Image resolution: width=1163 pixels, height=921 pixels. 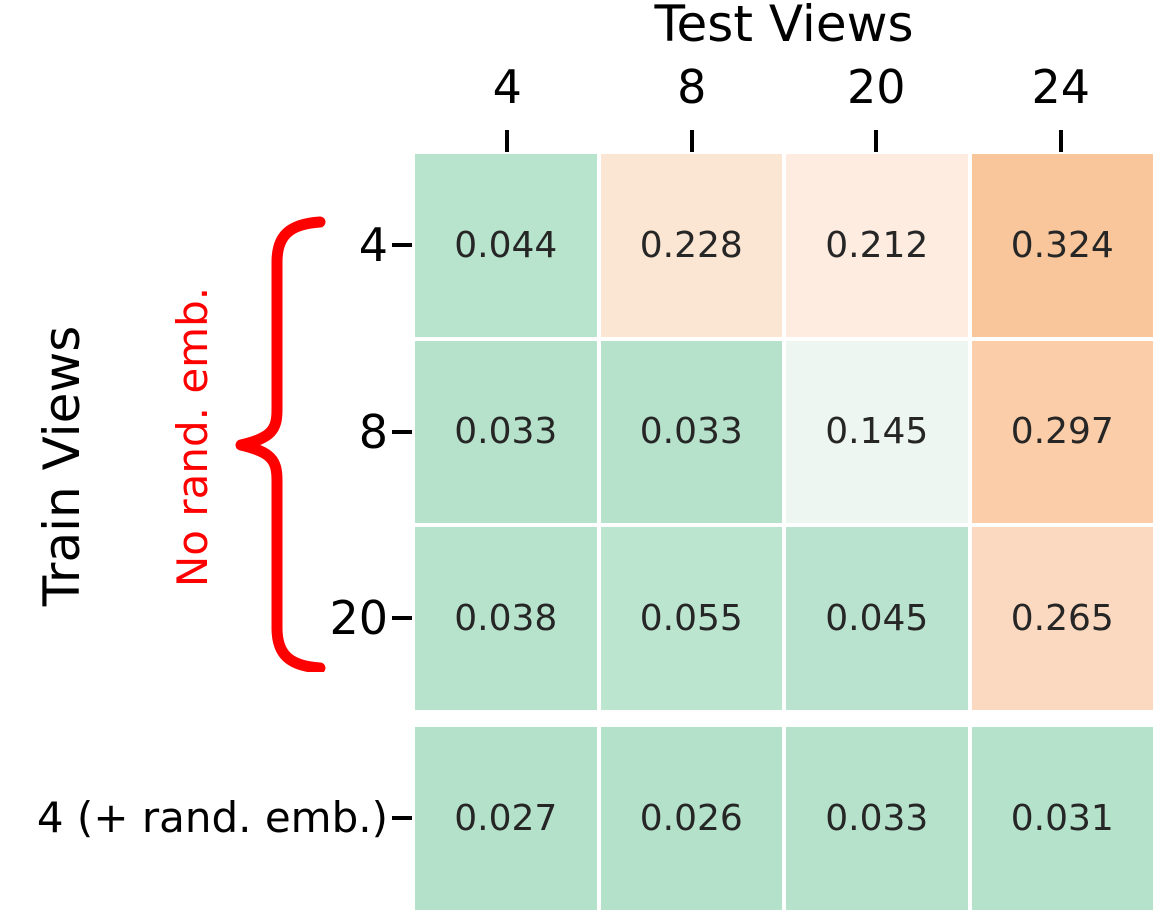 What do you see at coordinates (692, 87) in the screenshot?
I see `column-tick-label: 8` at bounding box center [692, 87].